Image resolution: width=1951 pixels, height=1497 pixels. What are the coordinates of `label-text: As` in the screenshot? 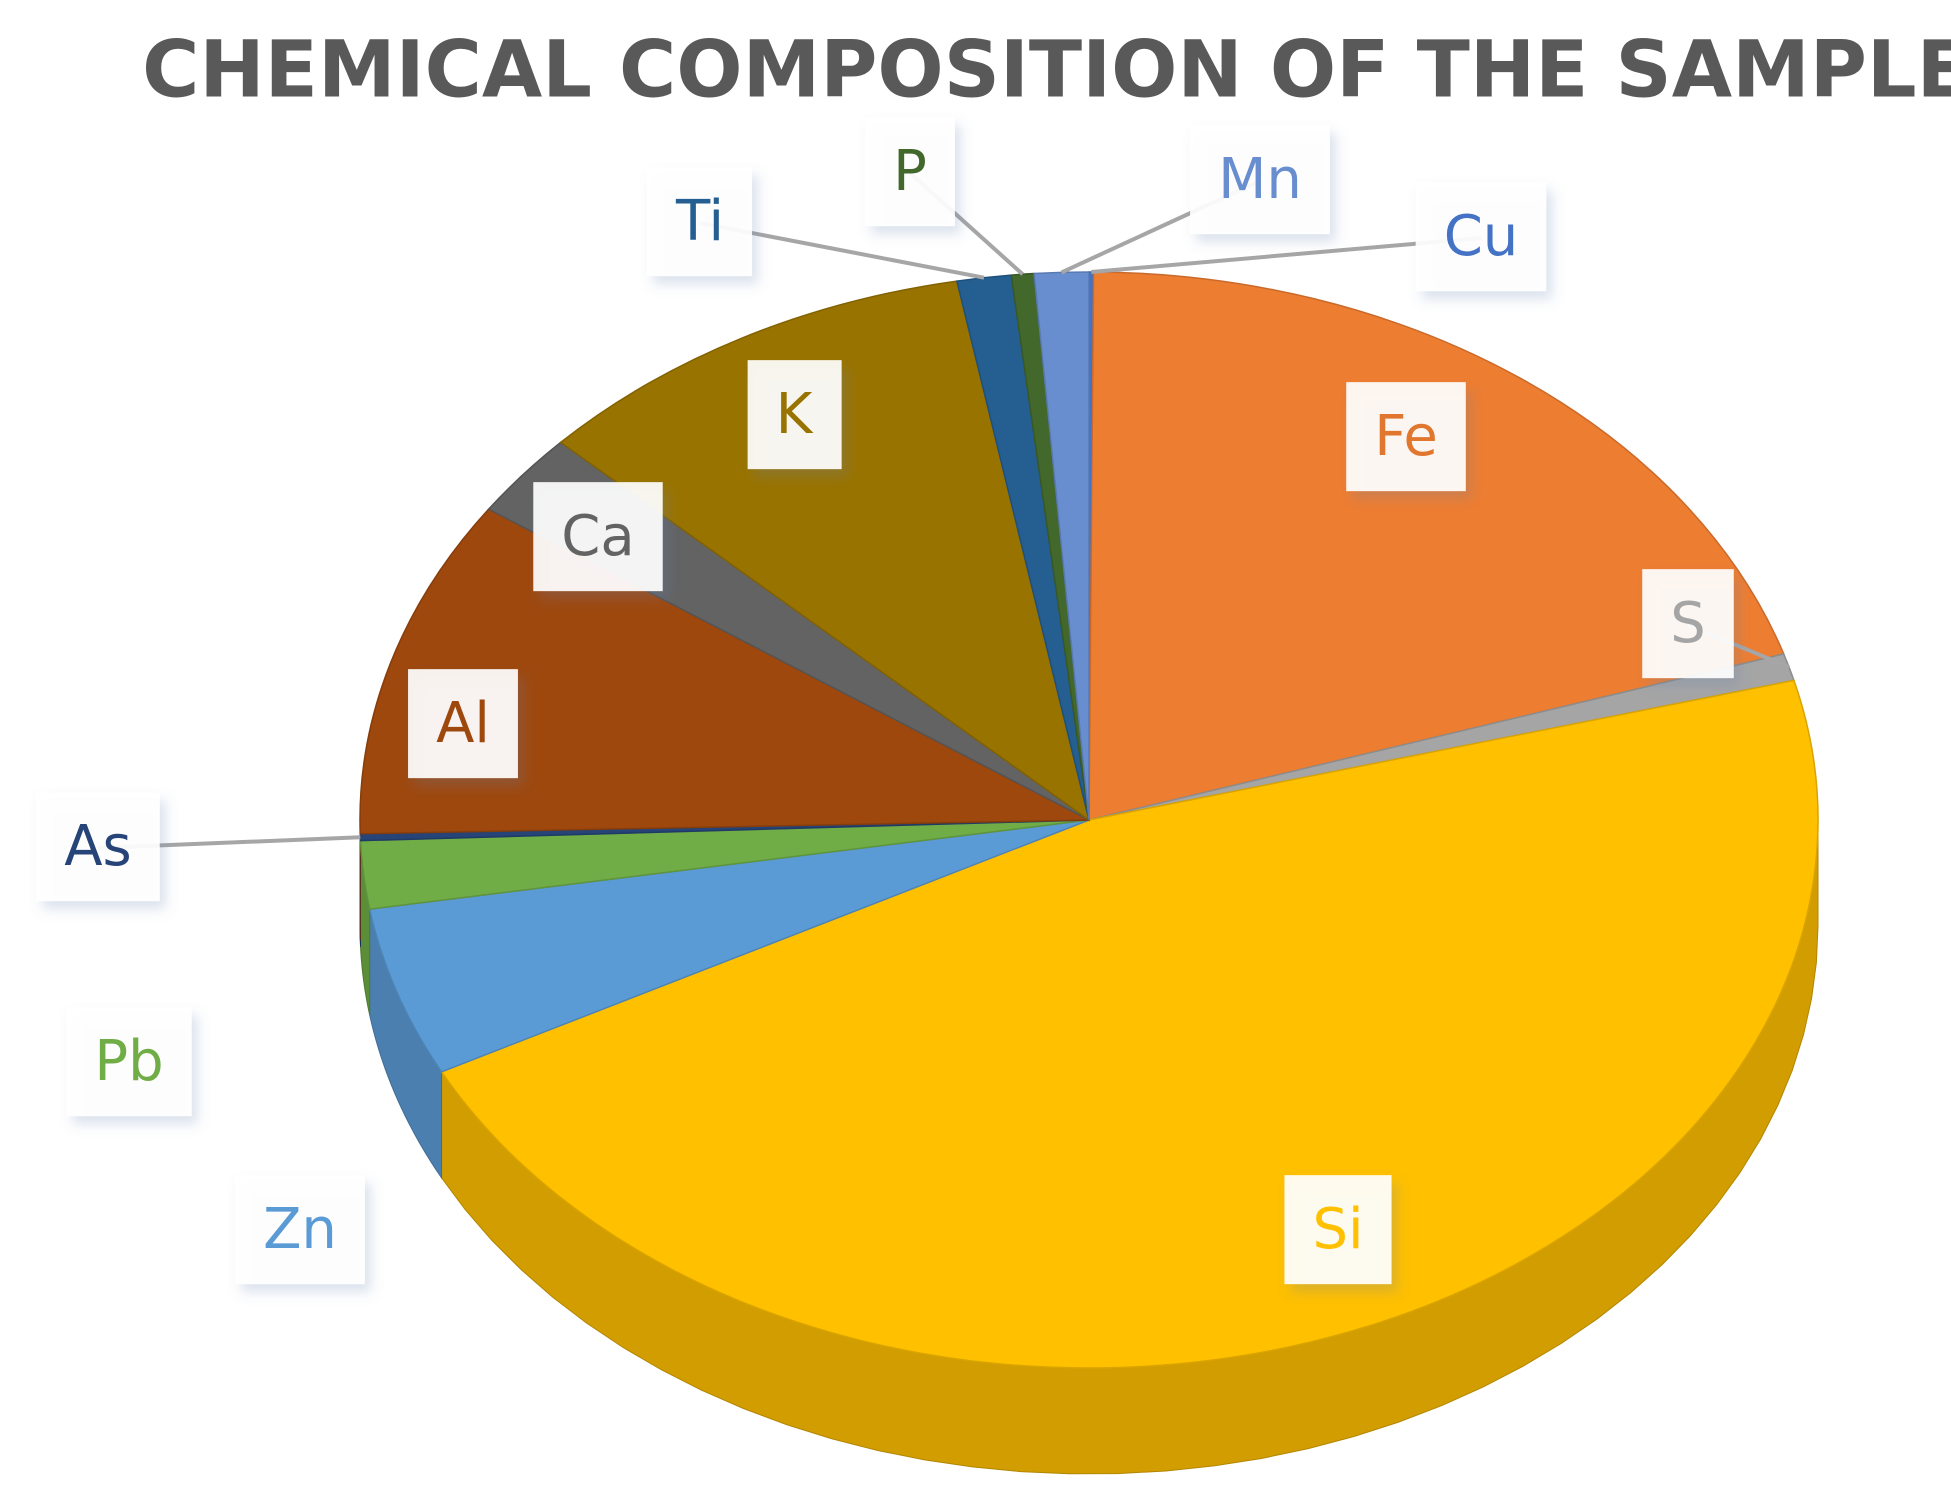 It's located at (97, 846).